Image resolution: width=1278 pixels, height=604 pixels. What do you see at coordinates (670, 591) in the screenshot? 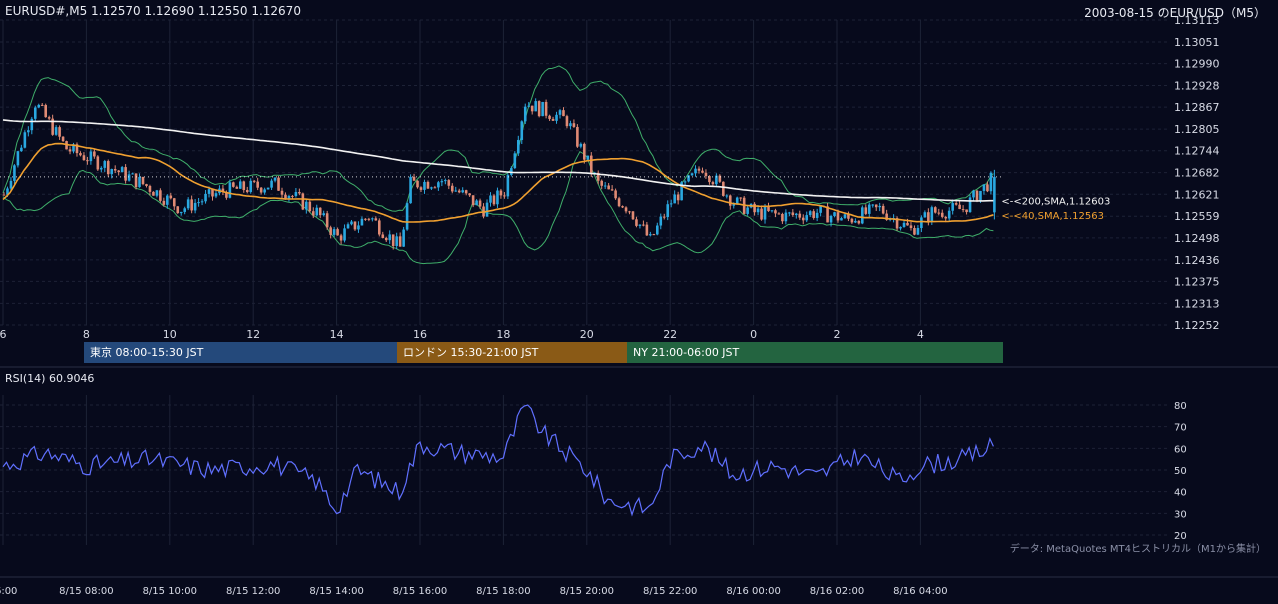
I see `time-tick-label: 8/15 22:00` at bounding box center [670, 591].